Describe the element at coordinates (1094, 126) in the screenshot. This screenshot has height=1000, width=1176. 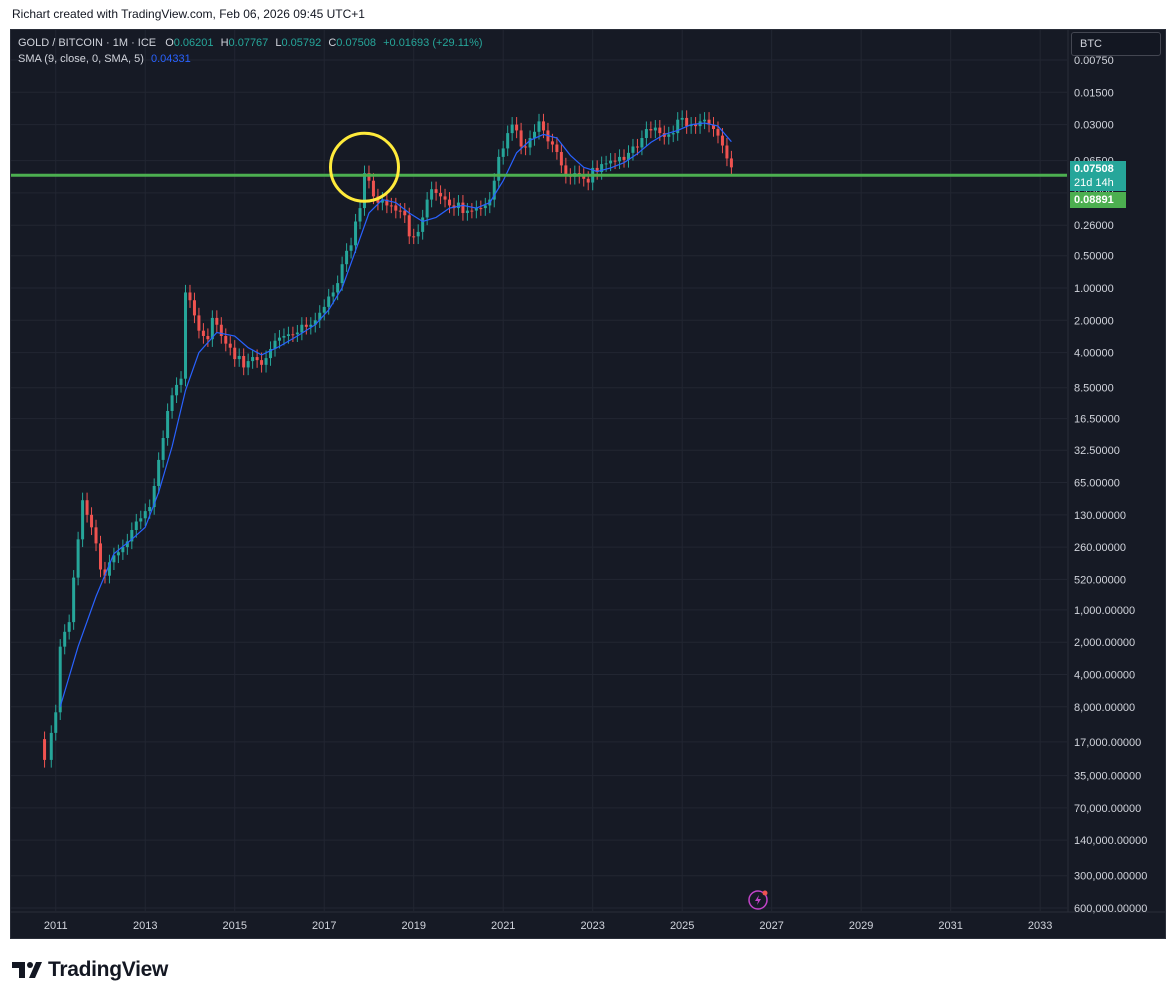
I see `price-tick-label: 0.03000` at that location.